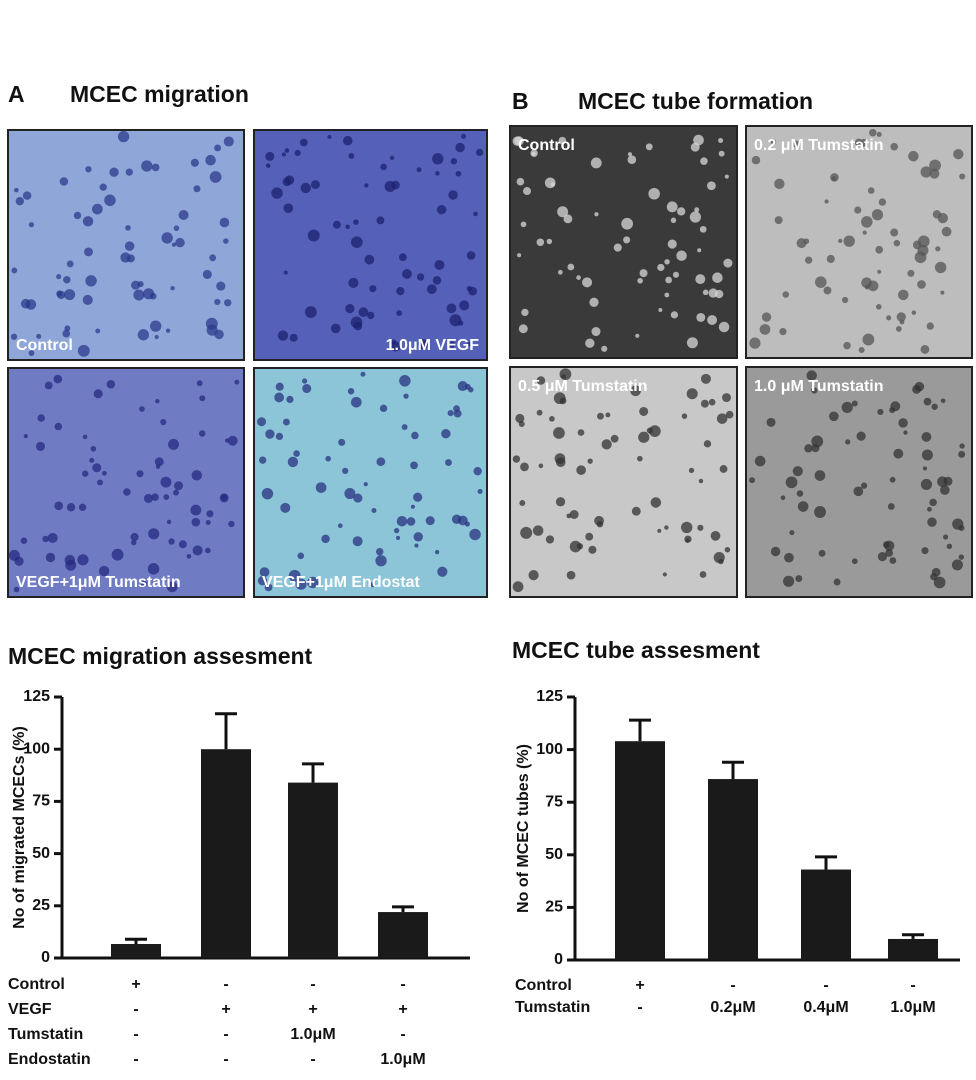 This screenshot has height=1080, width=976. Describe the element at coordinates (549, 749) in the screenshot. I see `y-tick-label: 100` at that location.